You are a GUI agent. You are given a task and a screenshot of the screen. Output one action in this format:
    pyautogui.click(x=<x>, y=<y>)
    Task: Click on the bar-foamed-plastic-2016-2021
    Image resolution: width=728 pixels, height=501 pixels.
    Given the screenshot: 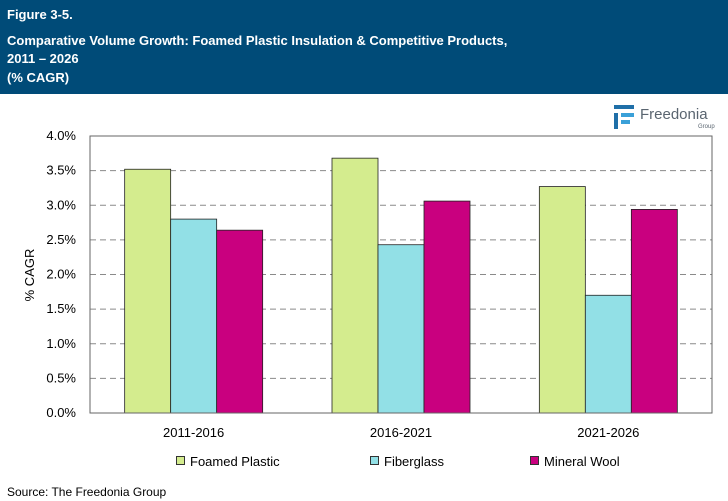 What is the action you would take?
    pyautogui.click(x=355, y=285)
    